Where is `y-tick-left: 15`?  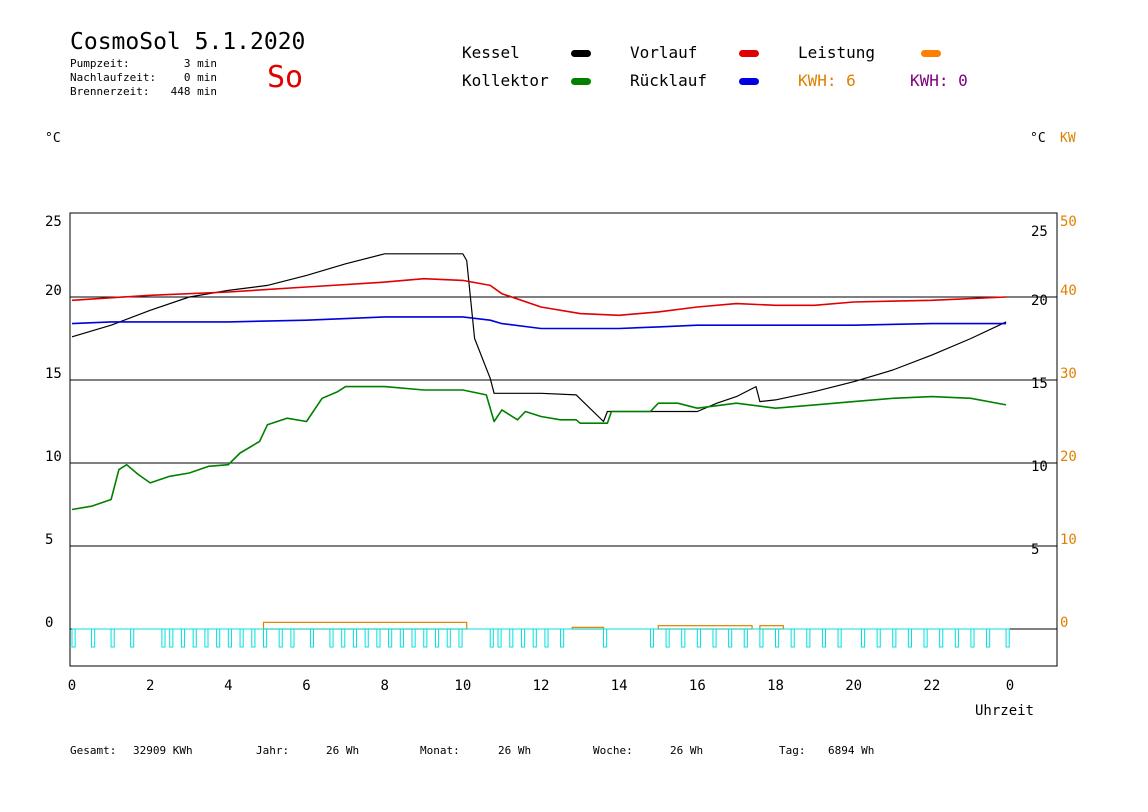 y-tick-left: 15 is located at coordinates (53, 374).